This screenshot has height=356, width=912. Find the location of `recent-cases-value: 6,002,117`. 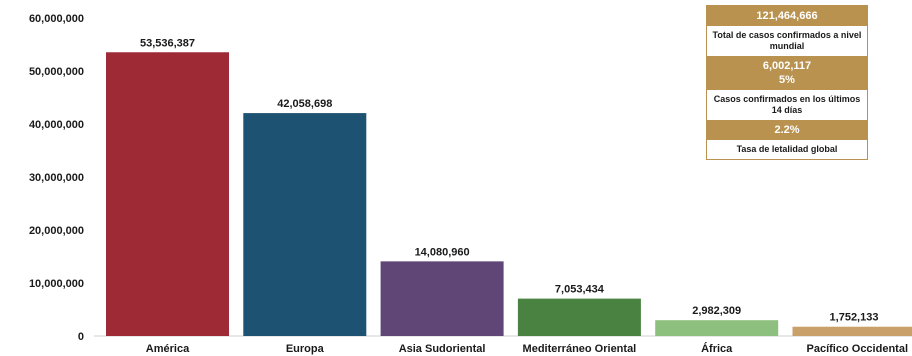

recent-cases-value: 6,002,117 is located at coordinates (787, 66).